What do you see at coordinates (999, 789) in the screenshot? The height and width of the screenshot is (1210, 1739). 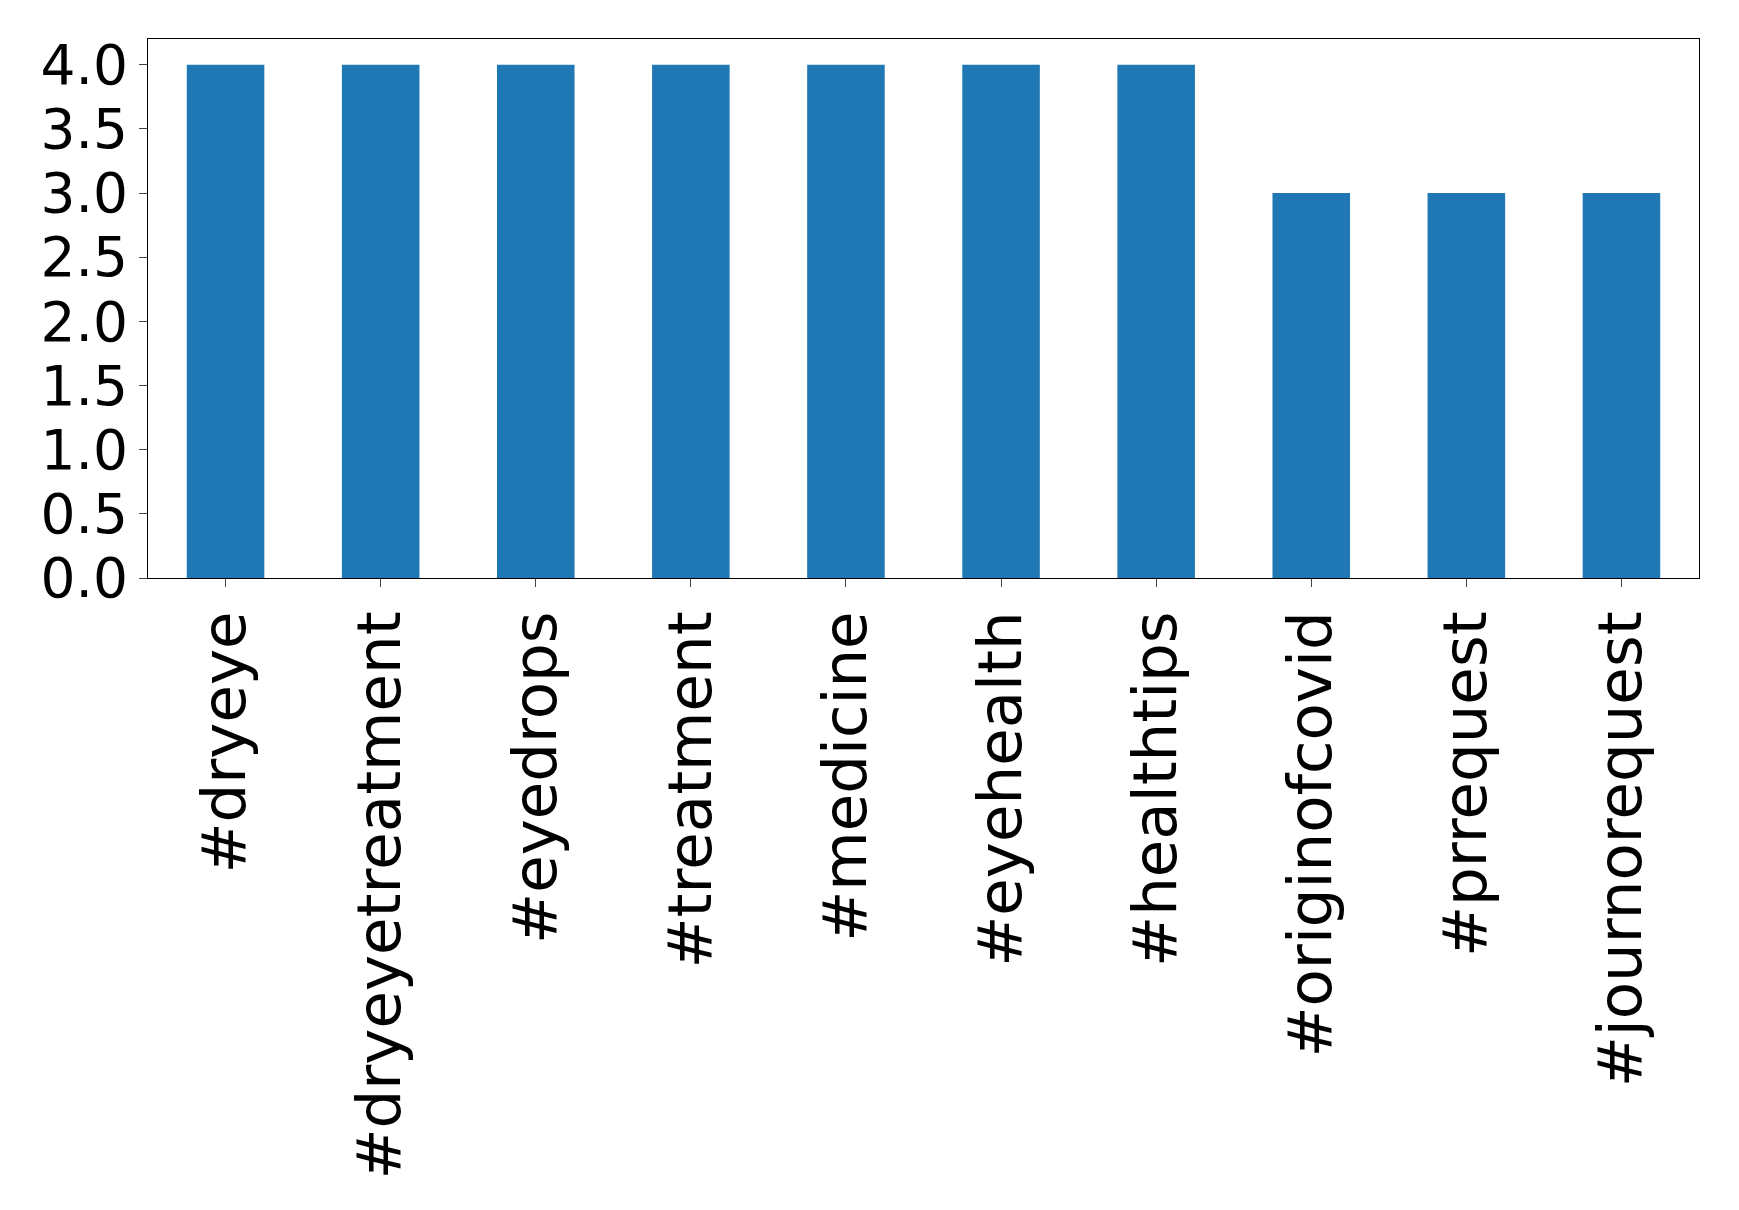 I see `x-tick-label: #eyehealth` at bounding box center [999, 789].